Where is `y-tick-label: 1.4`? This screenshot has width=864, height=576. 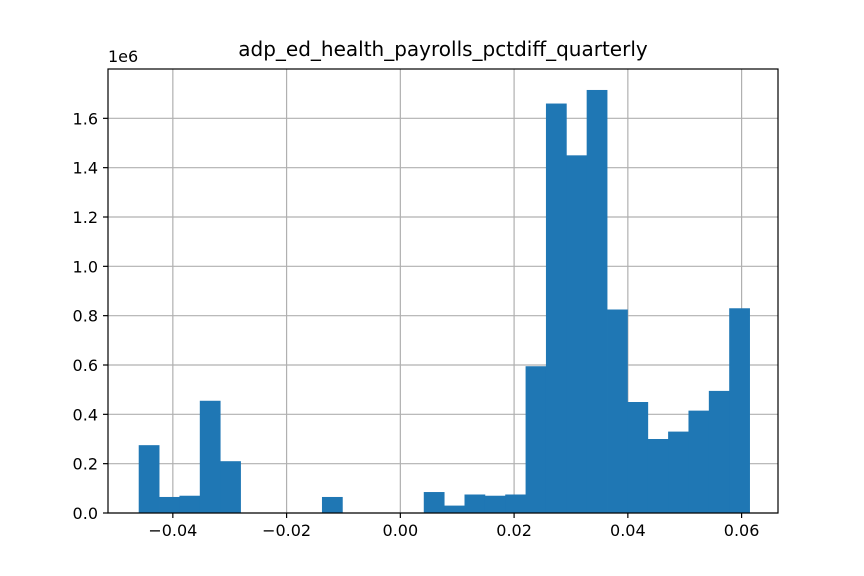
y-tick-label: 1.4 is located at coordinates (85, 168).